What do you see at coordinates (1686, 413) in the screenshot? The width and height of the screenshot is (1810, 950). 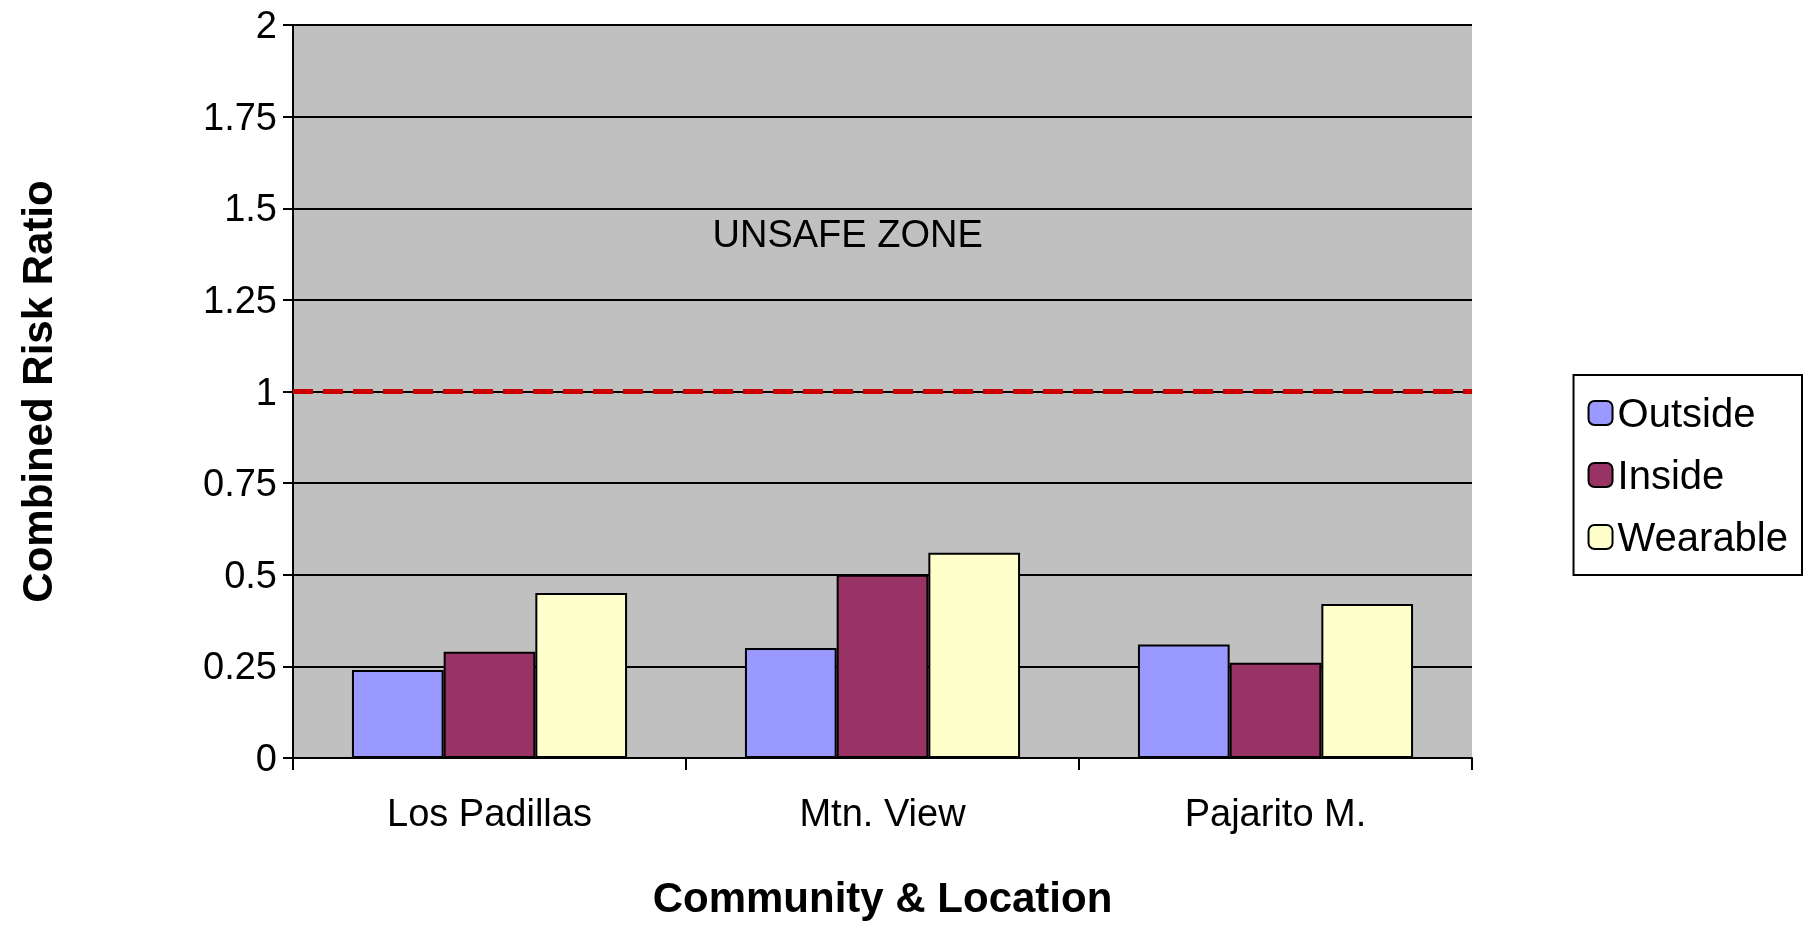 I see `legend-label: Outside` at bounding box center [1686, 413].